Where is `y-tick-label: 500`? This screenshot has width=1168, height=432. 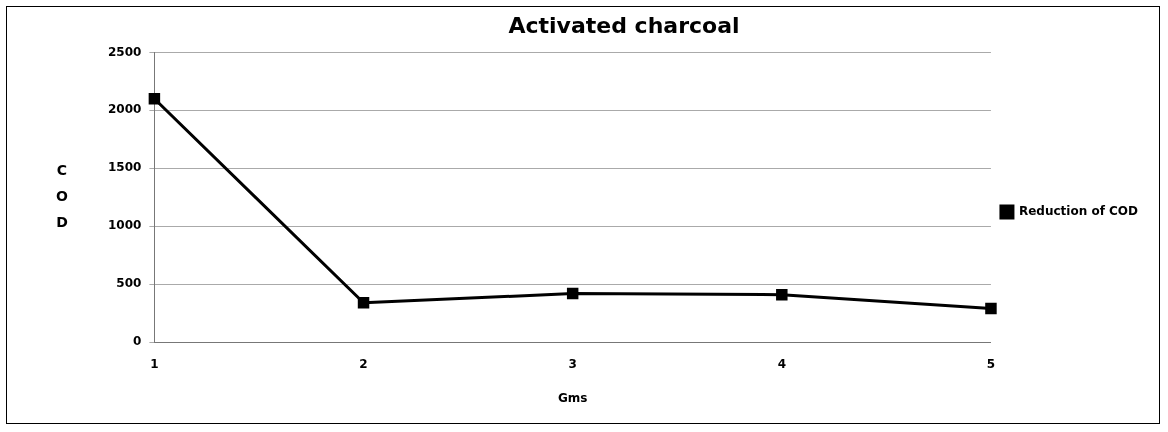
y-tick-label: 500 is located at coordinates (129, 283).